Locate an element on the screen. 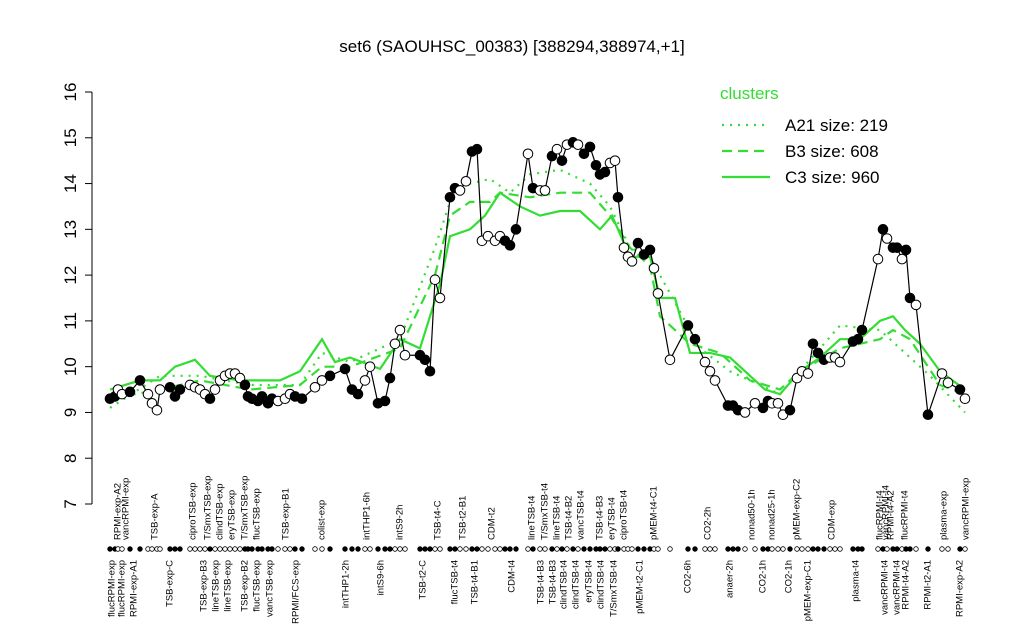 Image resolution: width=1024 pixels, height=640 pixels. legend-label: B3 size: 608 is located at coordinates (832, 151).